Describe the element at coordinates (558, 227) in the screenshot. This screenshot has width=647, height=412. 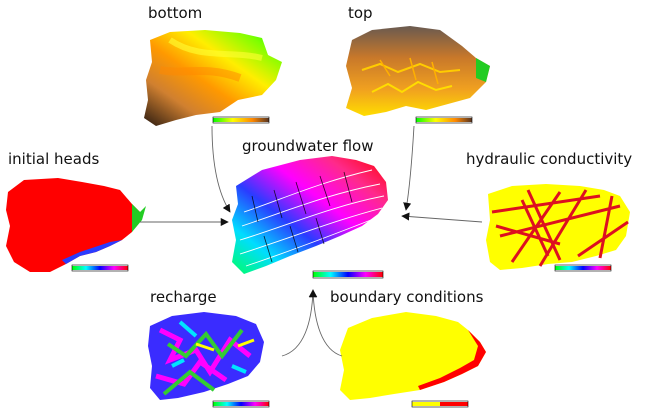
I see `hydraulic-conductivity-map` at that location.